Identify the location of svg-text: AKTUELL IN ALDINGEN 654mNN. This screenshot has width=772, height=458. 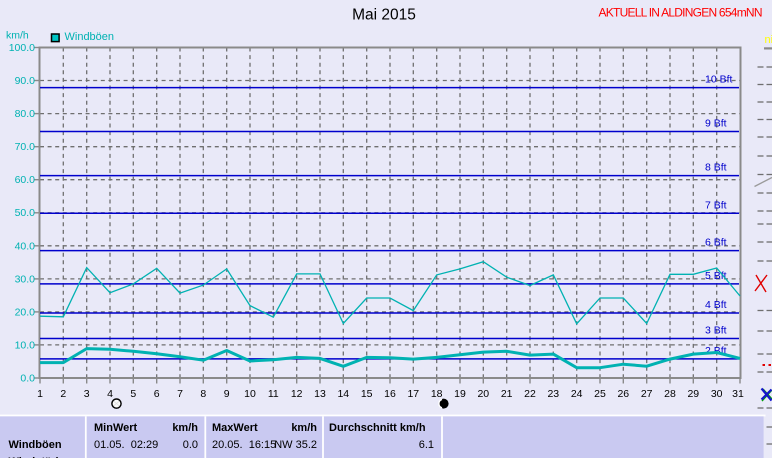
(681, 13).